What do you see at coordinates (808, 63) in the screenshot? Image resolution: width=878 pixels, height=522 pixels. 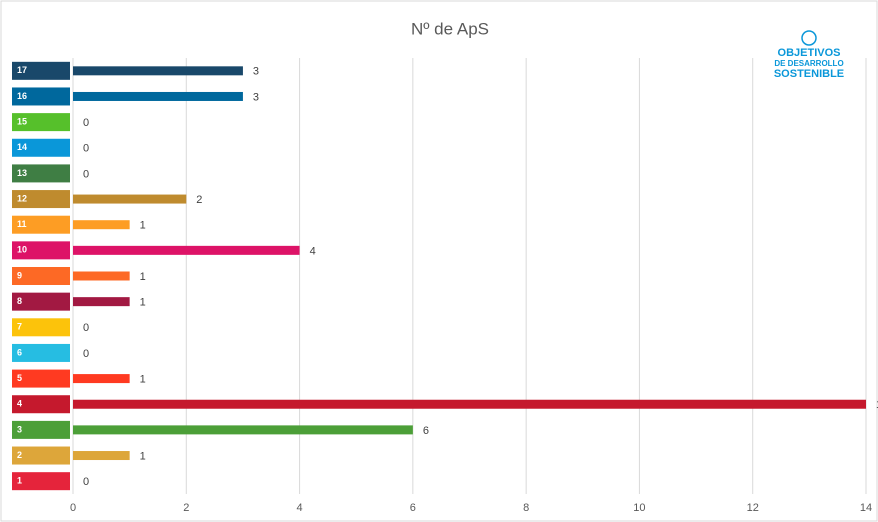 I see `logo-text: DE DESARROLLO` at bounding box center [808, 63].